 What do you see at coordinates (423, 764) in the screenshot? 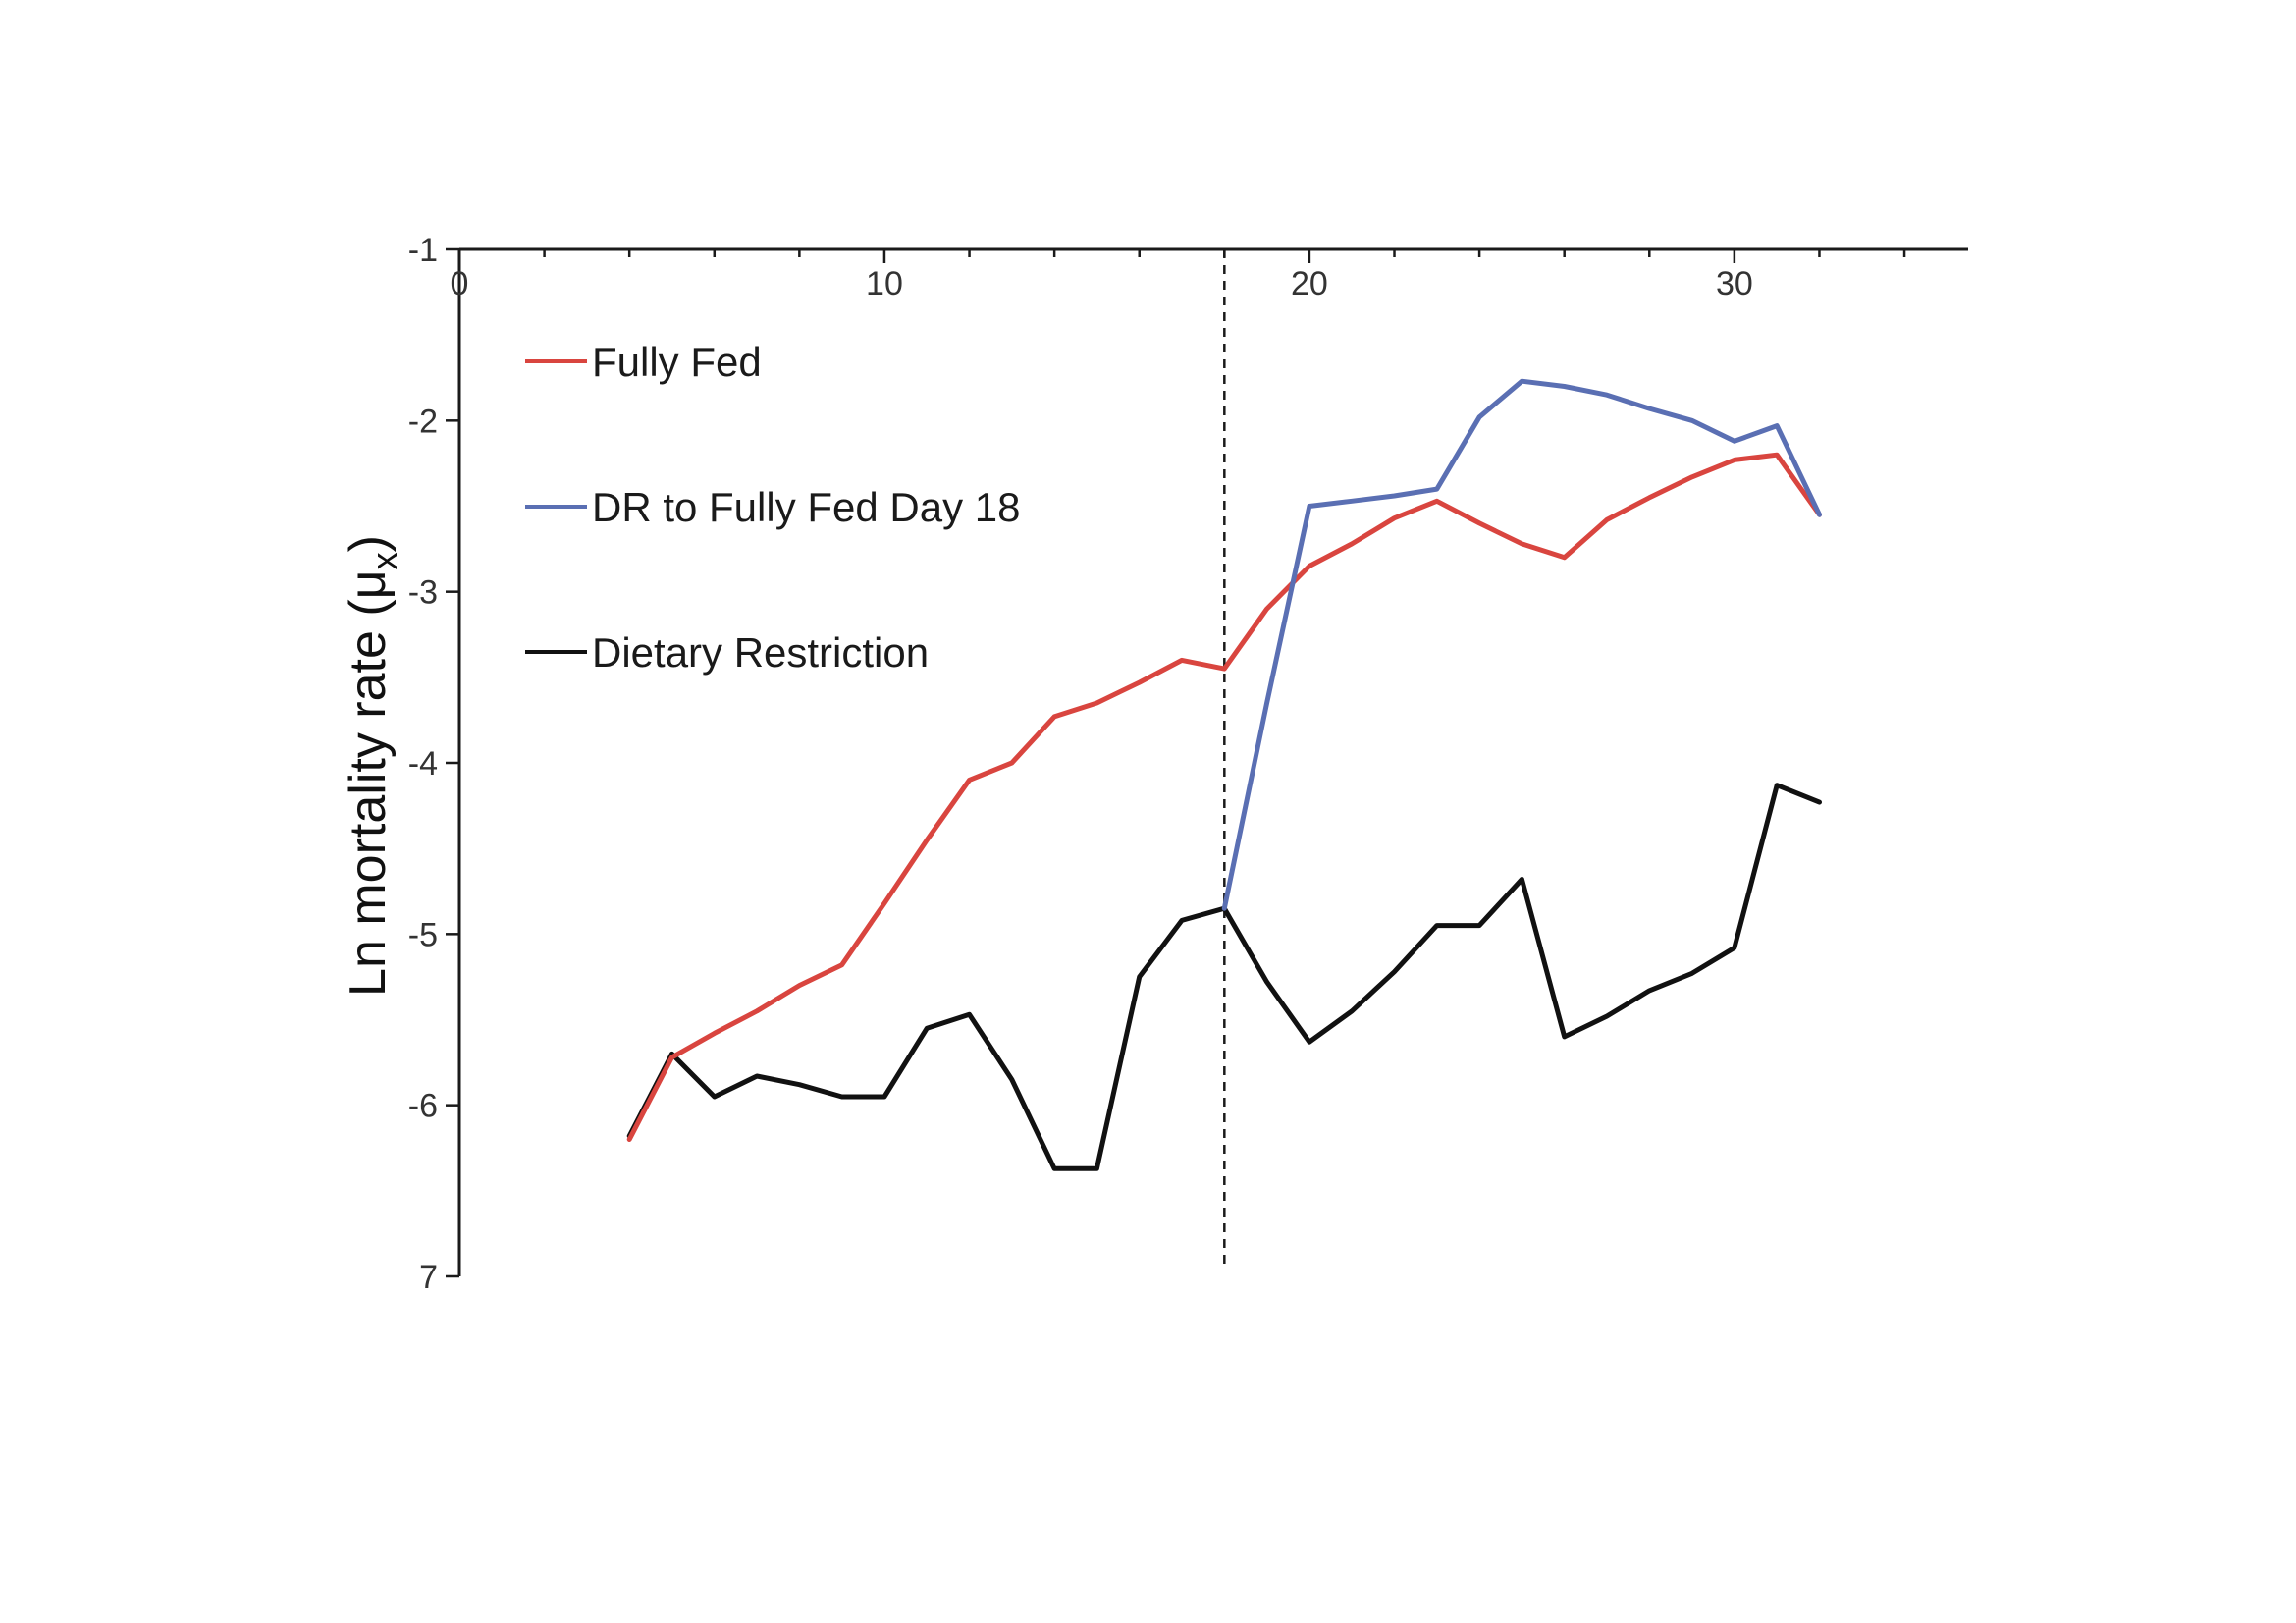
I see `y-tick-label: -4` at bounding box center [423, 764].